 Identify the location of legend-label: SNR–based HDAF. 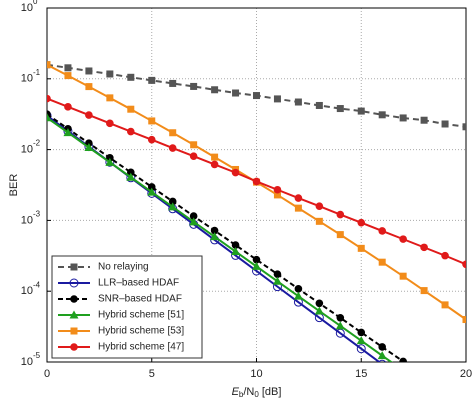
(140, 299).